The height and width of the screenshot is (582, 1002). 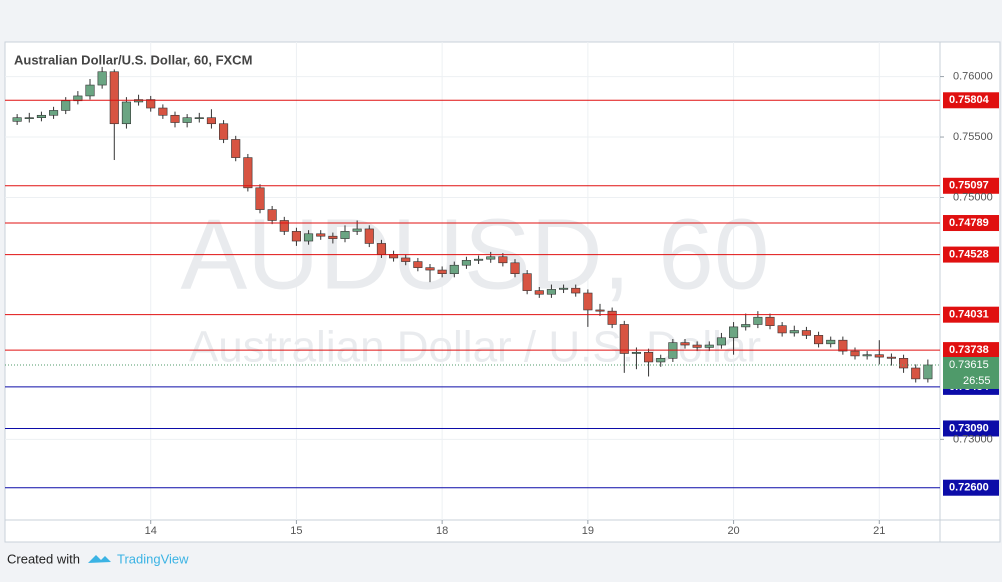 What do you see at coordinates (977, 381) in the screenshot?
I see `countdown: 26:55` at bounding box center [977, 381].